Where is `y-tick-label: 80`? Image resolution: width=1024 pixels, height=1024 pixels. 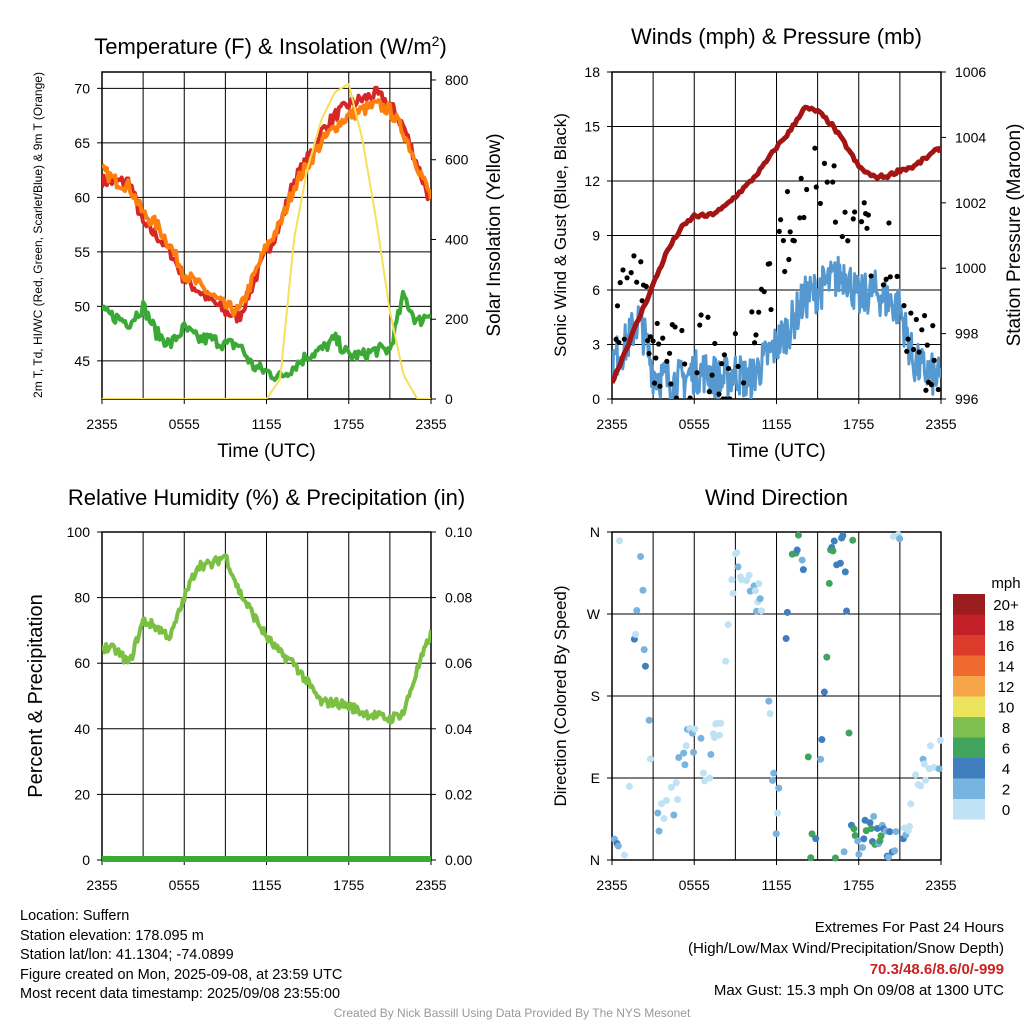 y-tick-label: 80 is located at coordinates (82, 598).